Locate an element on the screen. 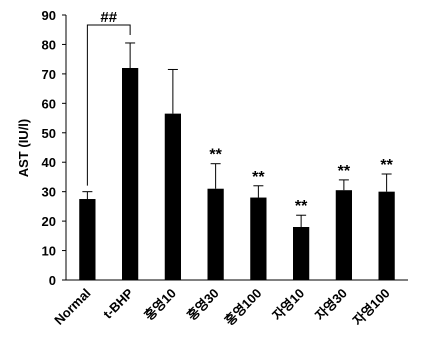  y-tick-label: 80 is located at coordinates (49, 44).